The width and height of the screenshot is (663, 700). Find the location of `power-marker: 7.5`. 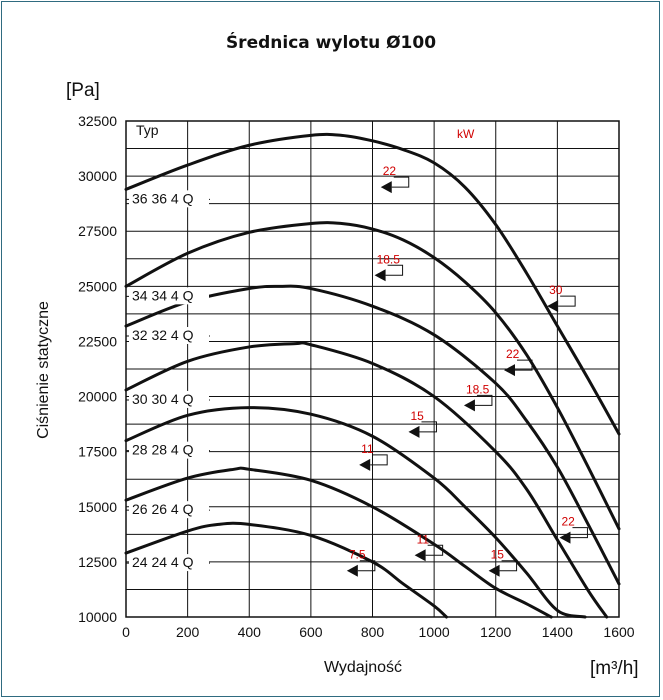

power-marker: 7.5 is located at coordinates (361, 562).